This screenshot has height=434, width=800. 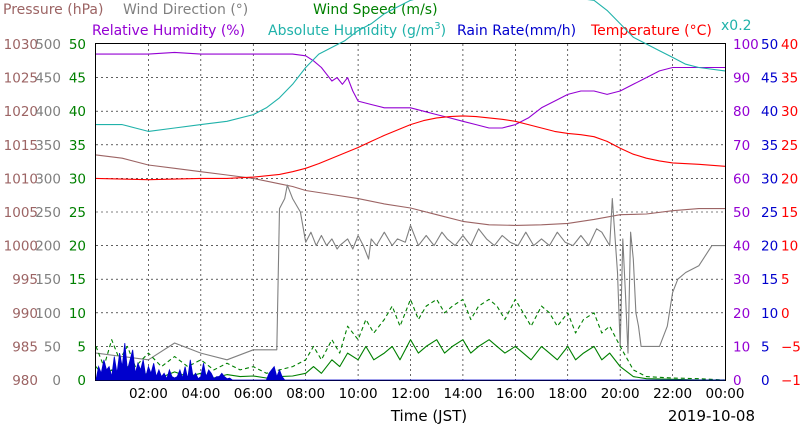 What do you see at coordinates (765, 381) in the screenshot?
I see `rain-rate-tick: 0` at bounding box center [765, 381].